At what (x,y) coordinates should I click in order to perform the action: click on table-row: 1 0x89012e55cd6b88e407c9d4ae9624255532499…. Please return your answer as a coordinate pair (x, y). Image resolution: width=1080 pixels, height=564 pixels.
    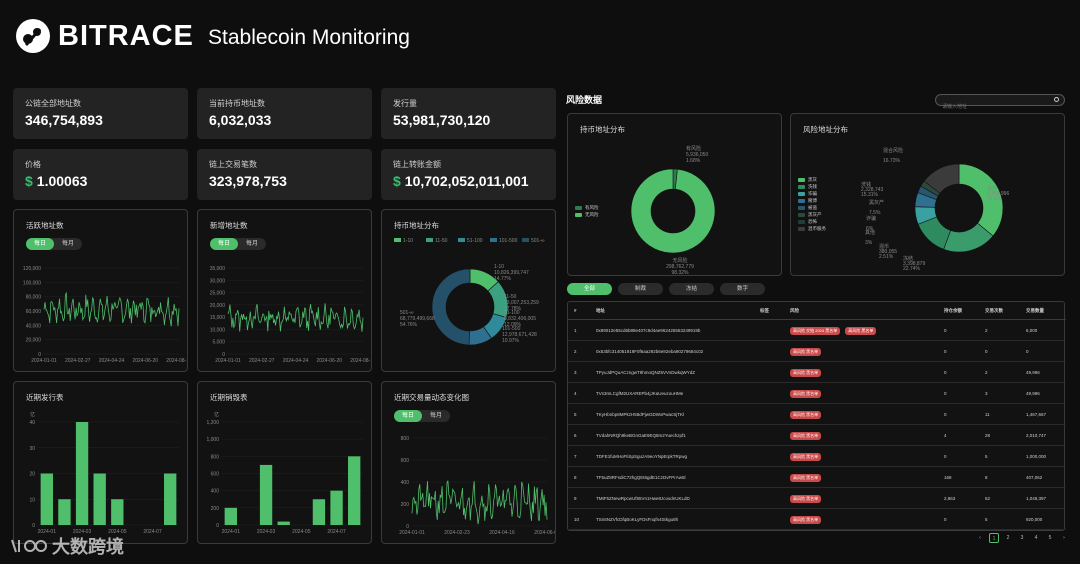
    Looking at the image, I should click on (817, 330).